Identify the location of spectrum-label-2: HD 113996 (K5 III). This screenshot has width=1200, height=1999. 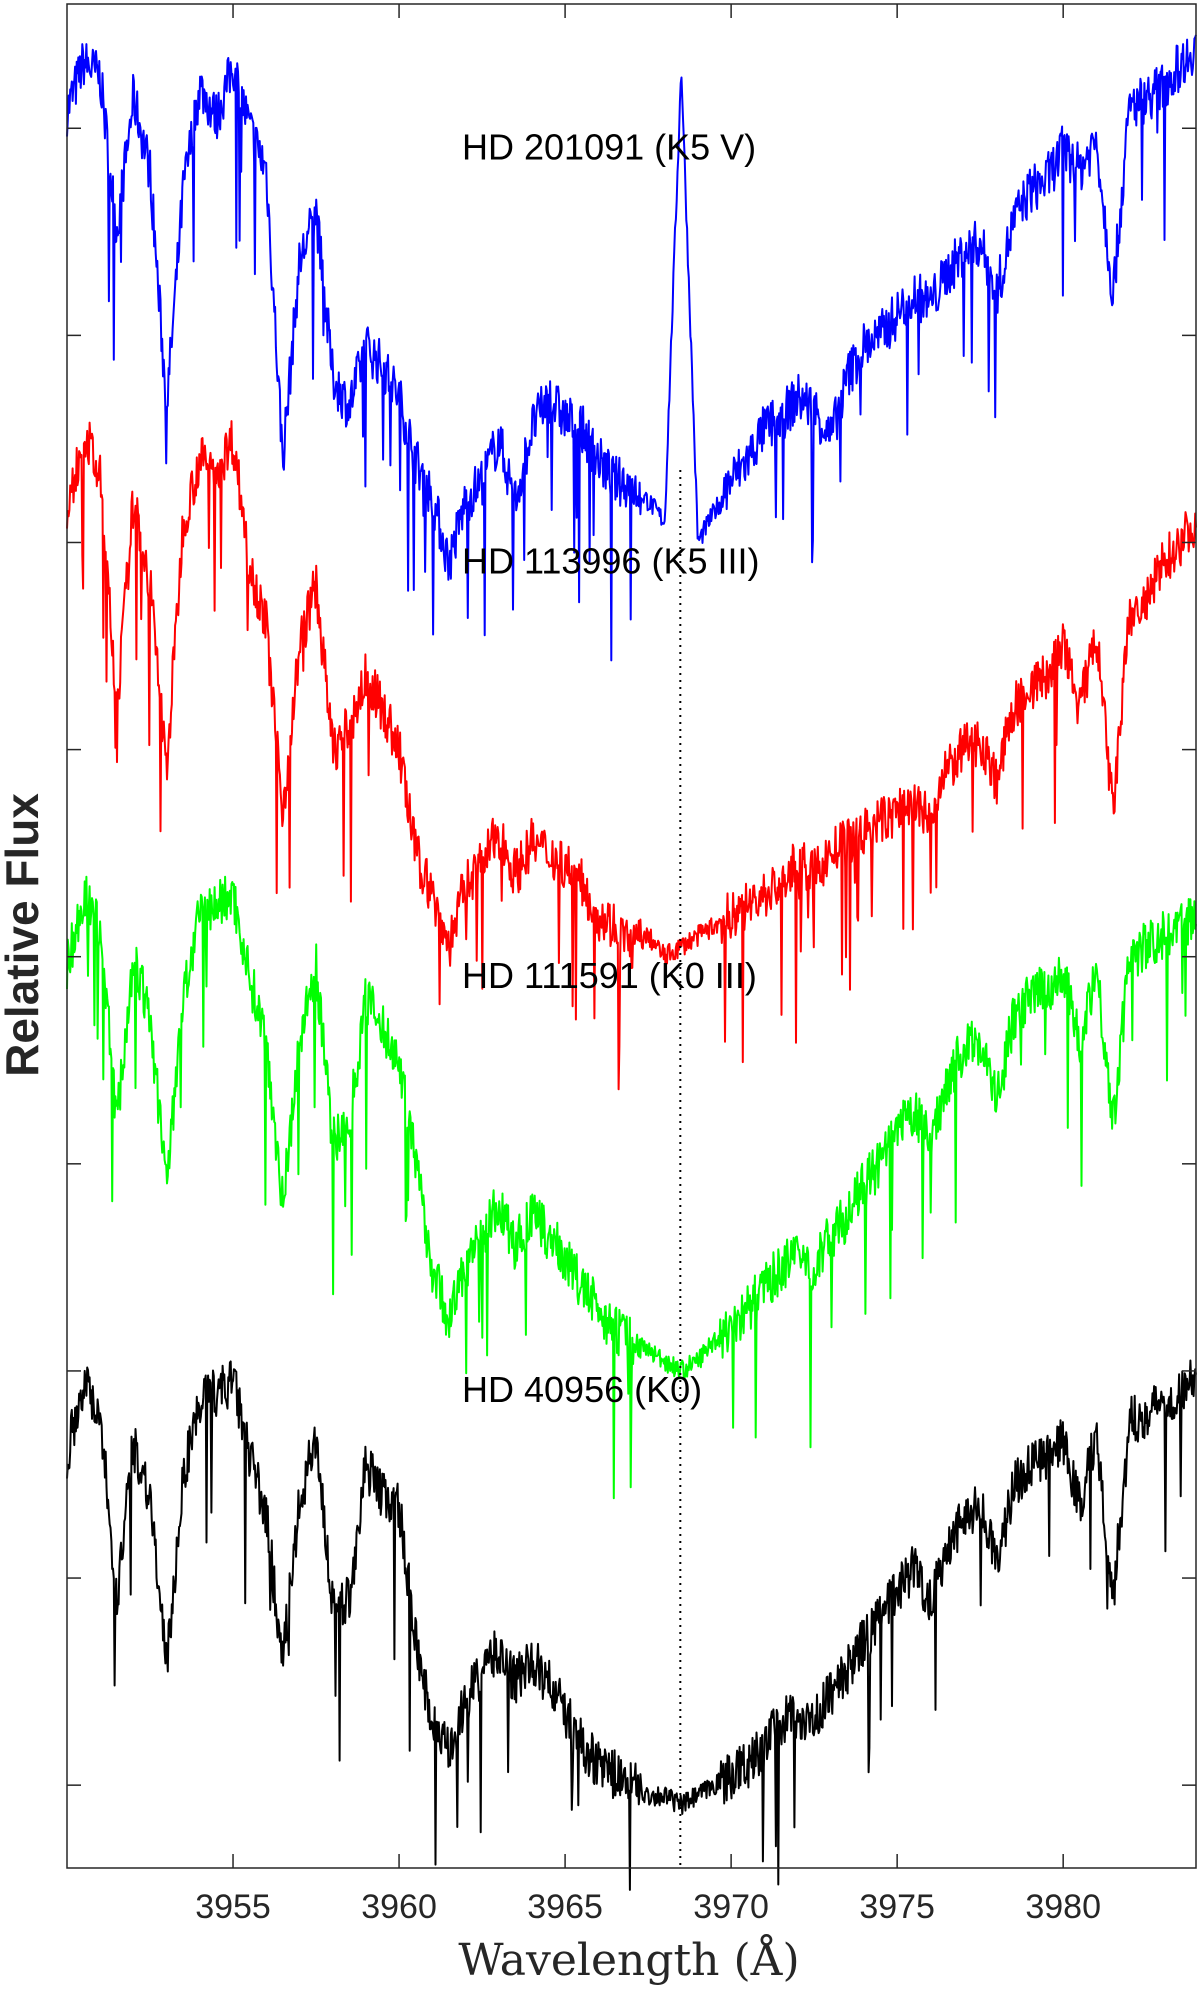
(610, 561).